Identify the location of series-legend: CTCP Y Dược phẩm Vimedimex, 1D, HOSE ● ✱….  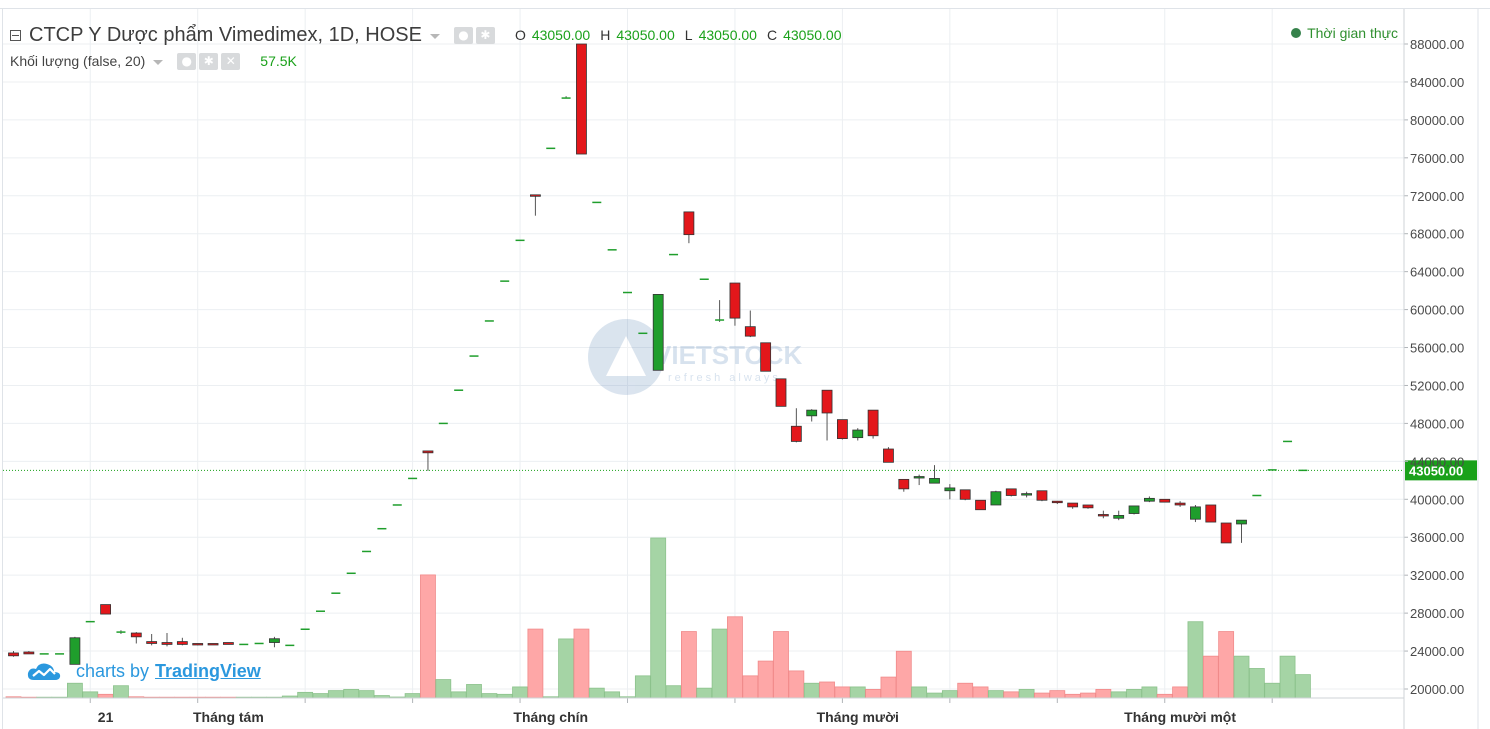
(426, 35).